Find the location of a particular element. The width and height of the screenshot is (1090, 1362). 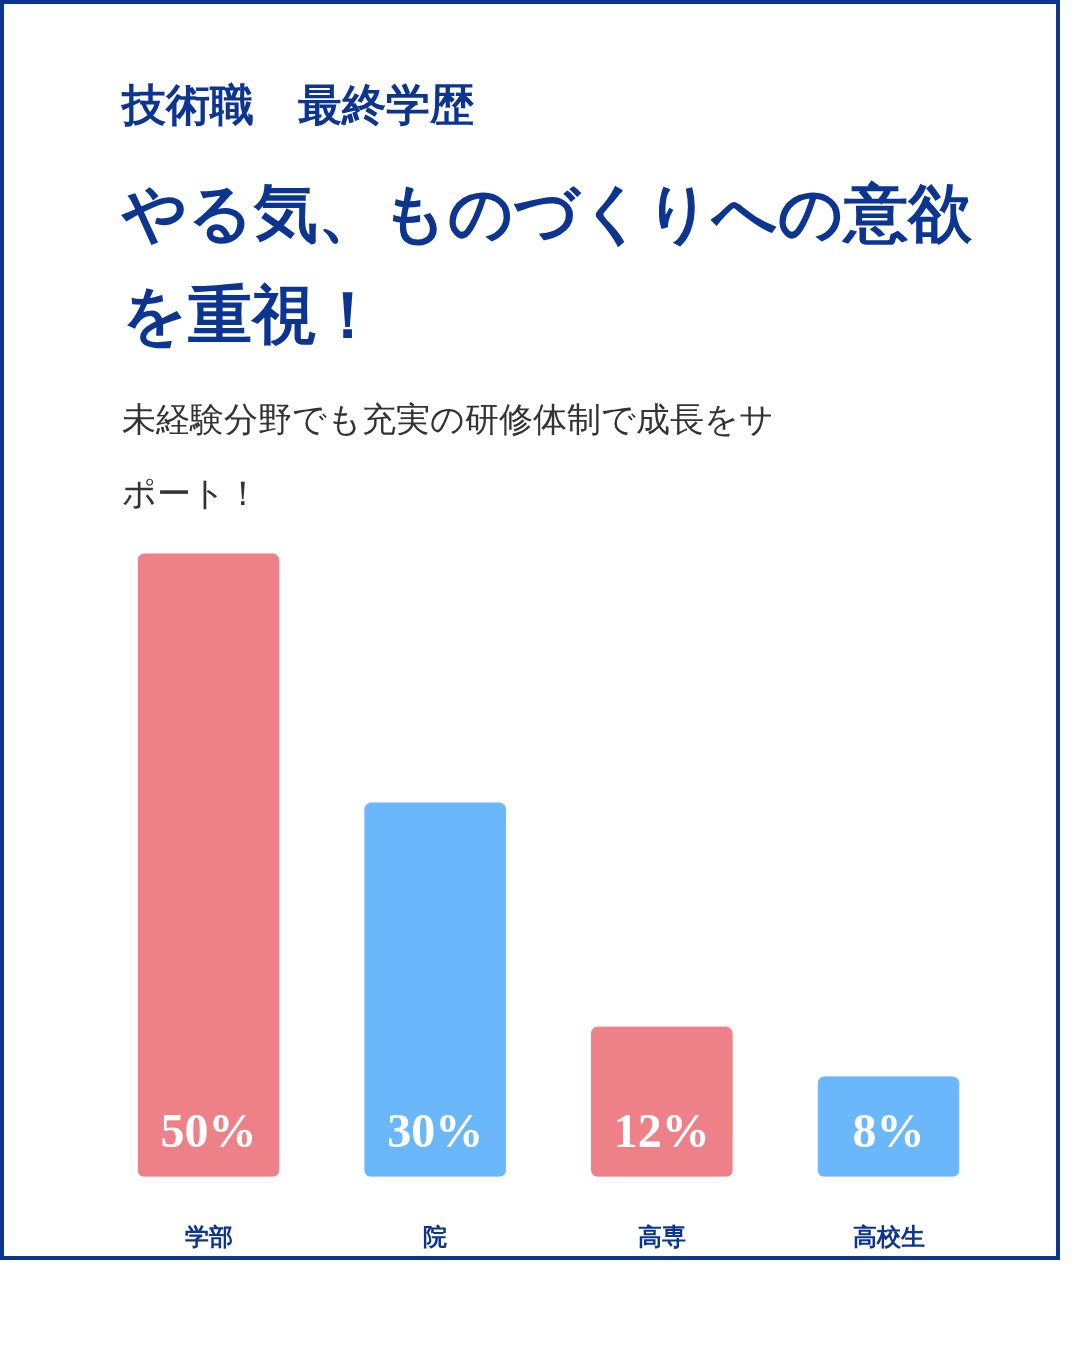

x-tick-label: 学部 is located at coordinates (208, 1236).